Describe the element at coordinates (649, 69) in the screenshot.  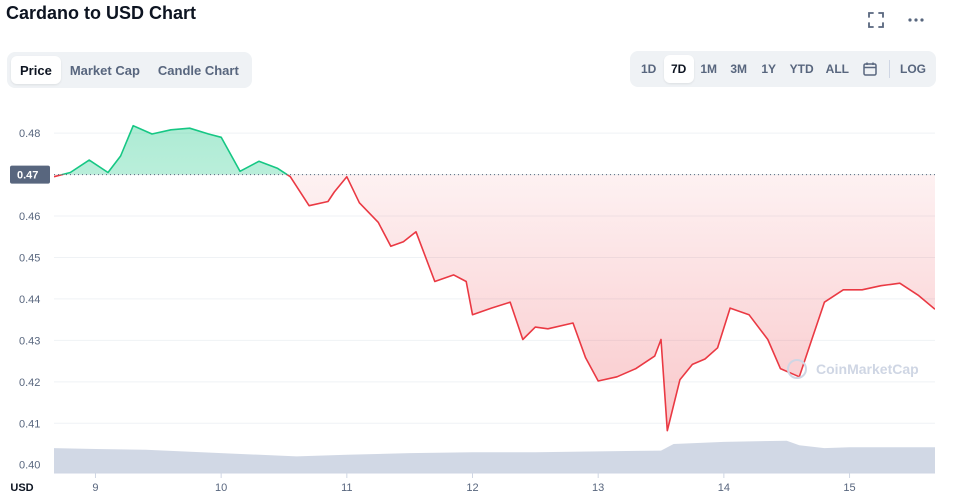
I see `range-1d: 1D` at that location.